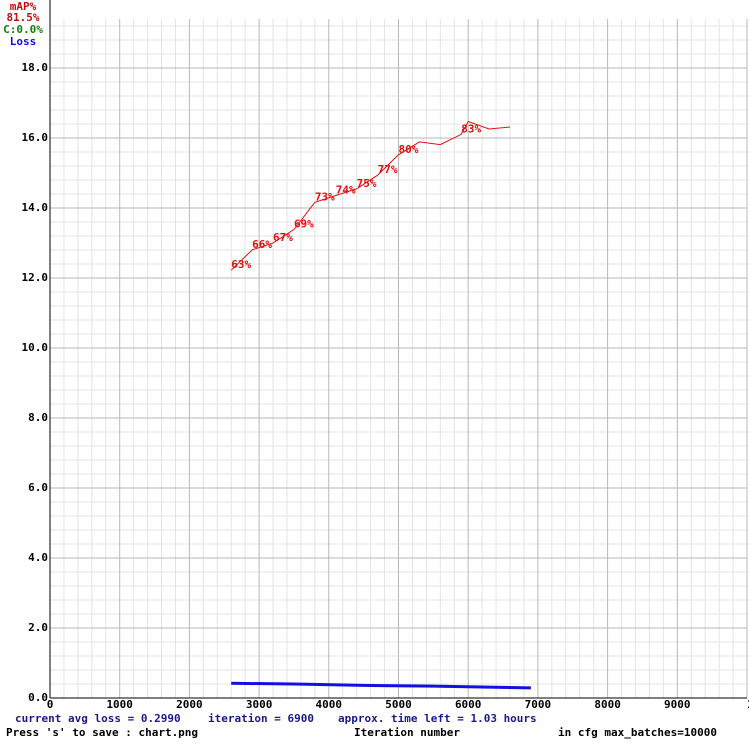 The image size is (749, 747). I want to click on x-tick-label: 10000, so click(748, 704).